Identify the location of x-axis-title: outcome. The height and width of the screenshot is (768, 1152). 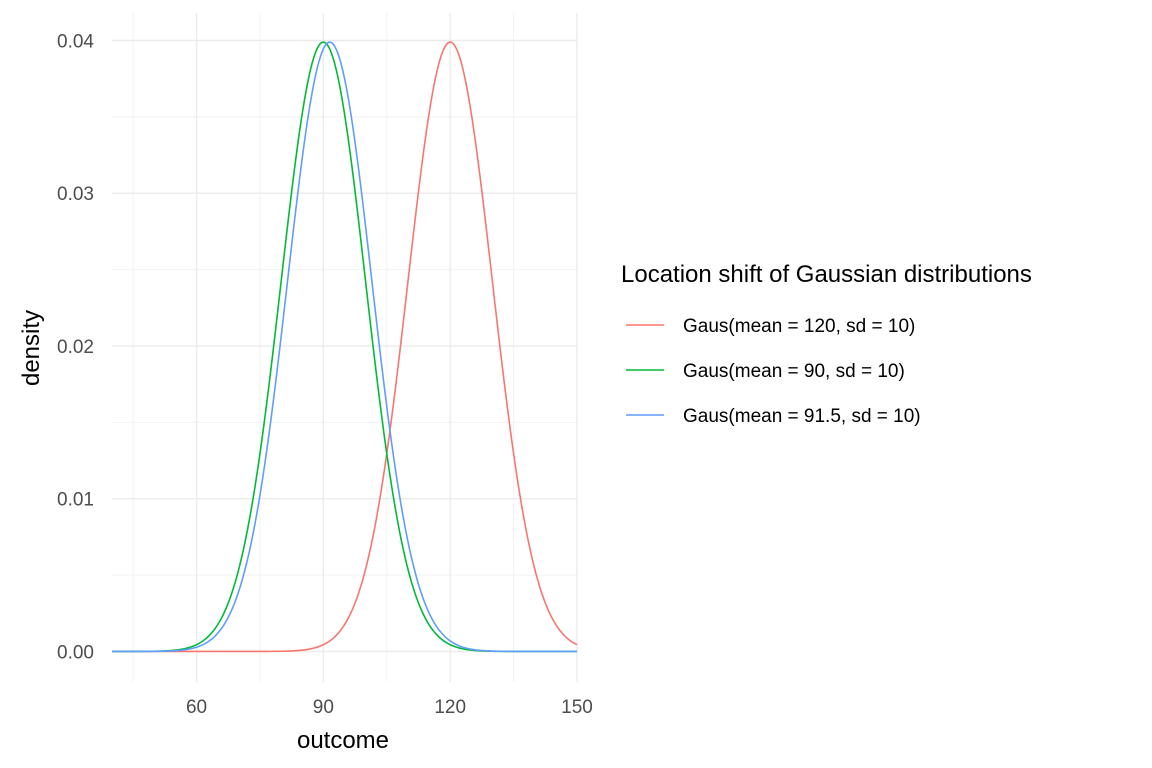
(343, 740).